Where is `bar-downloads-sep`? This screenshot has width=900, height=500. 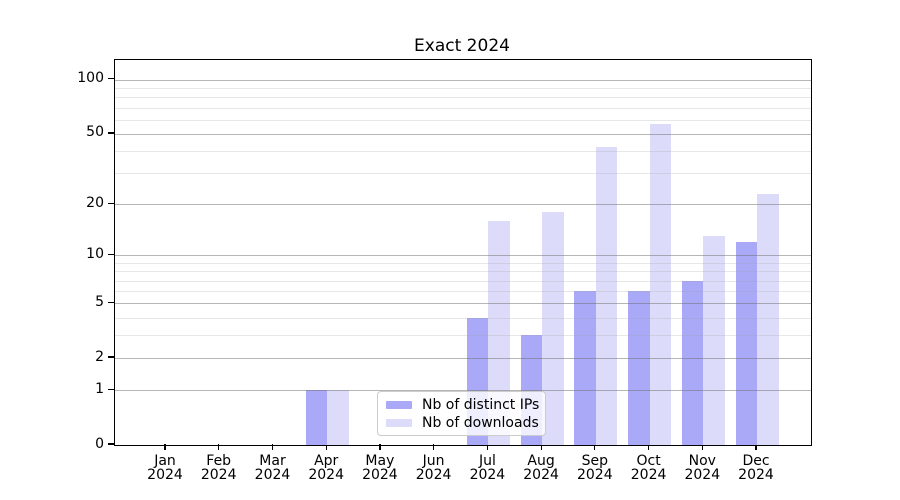 bar-downloads-sep is located at coordinates (606, 296).